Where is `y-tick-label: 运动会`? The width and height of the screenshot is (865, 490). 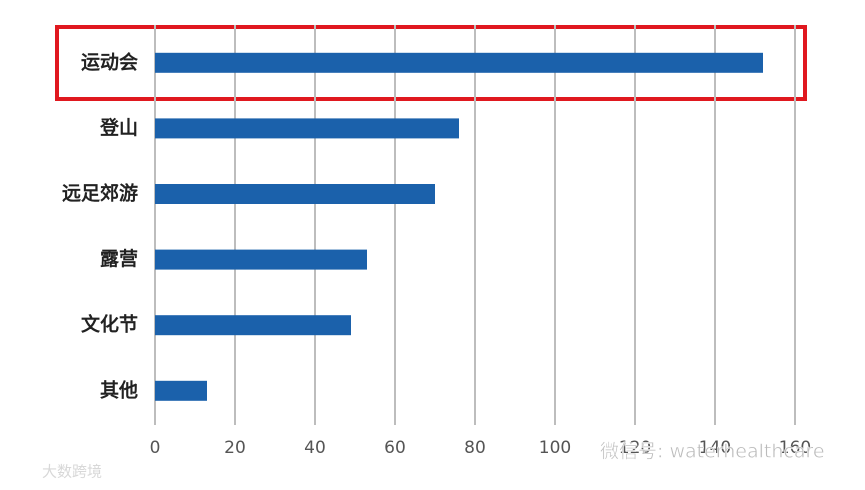
y-tick-label: 运动会 is located at coordinates (109, 61).